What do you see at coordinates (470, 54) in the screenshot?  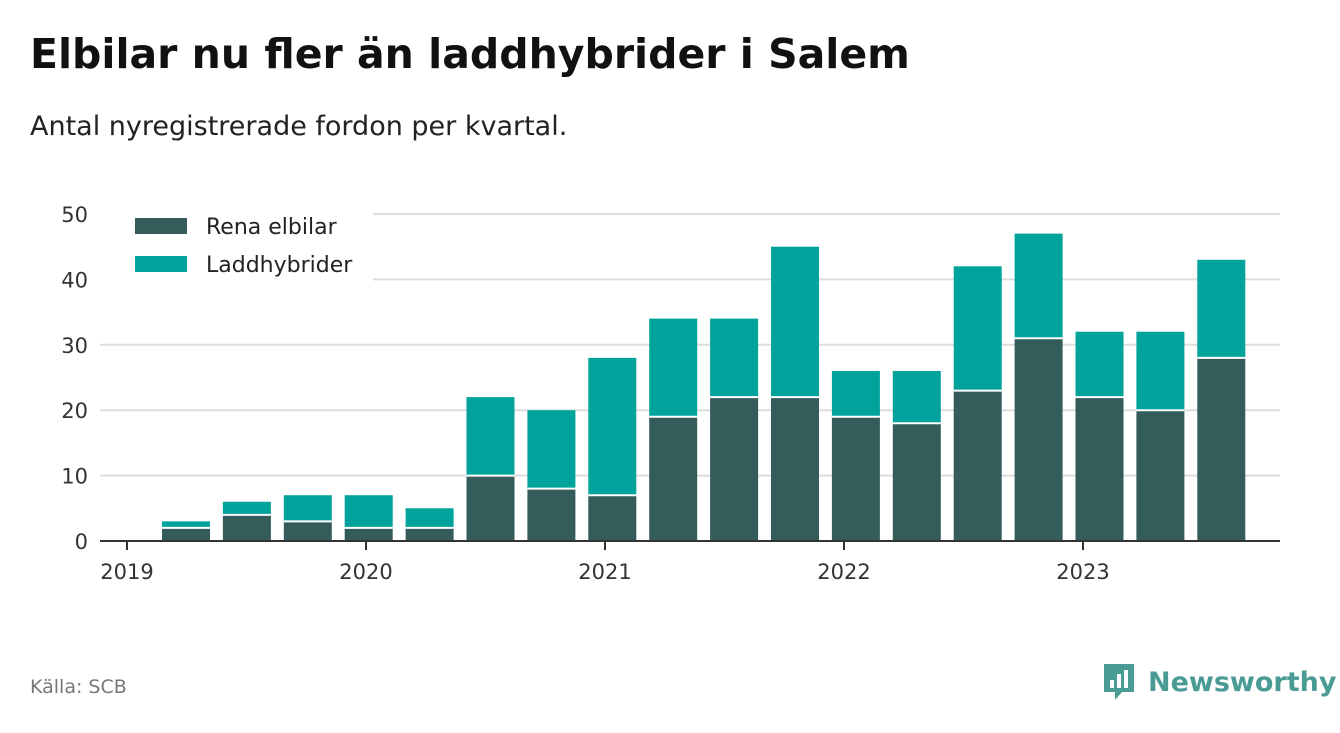 I see `chart-title: Elbilar nu fler än laddhybrider i Salem` at bounding box center [470, 54].